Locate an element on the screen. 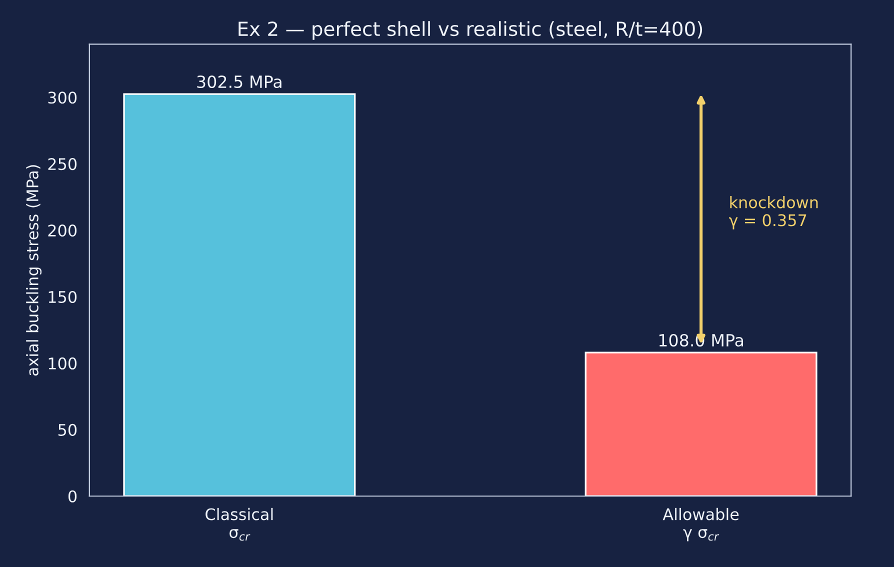  y-tick-label: 150 is located at coordinates (62, 297).